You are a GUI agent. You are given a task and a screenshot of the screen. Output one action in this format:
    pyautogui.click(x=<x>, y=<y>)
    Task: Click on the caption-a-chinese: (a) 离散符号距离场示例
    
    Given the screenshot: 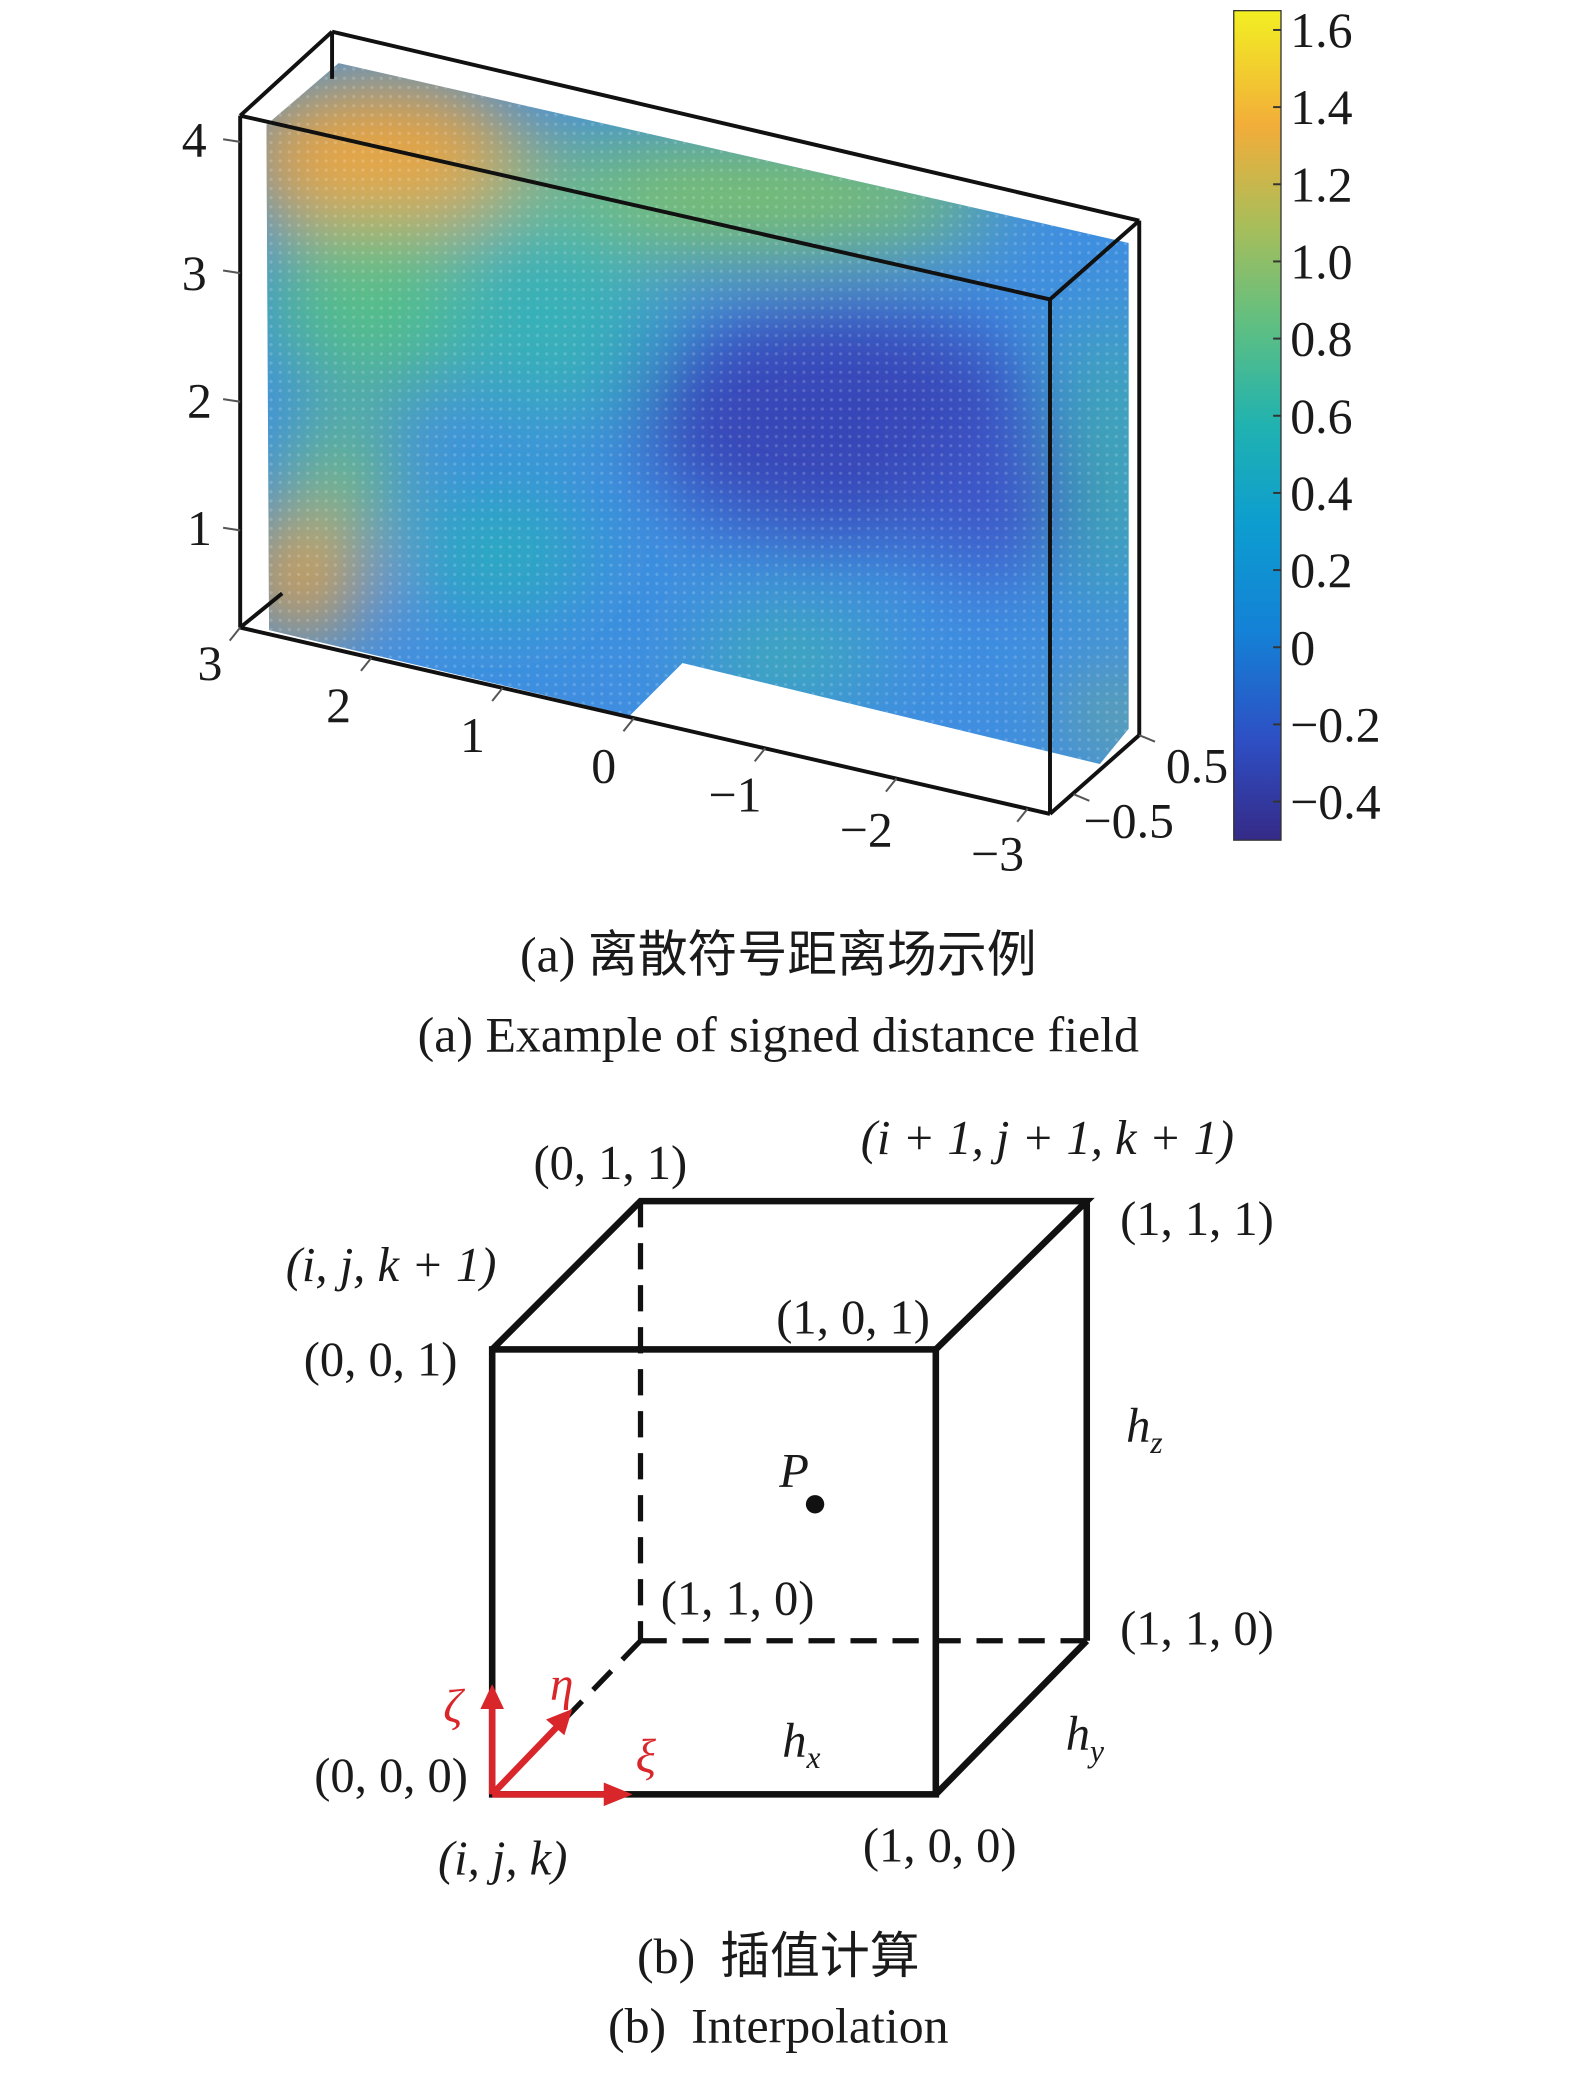 What is the action you would take?
    pyautogui.click(x=778, y=954)
    